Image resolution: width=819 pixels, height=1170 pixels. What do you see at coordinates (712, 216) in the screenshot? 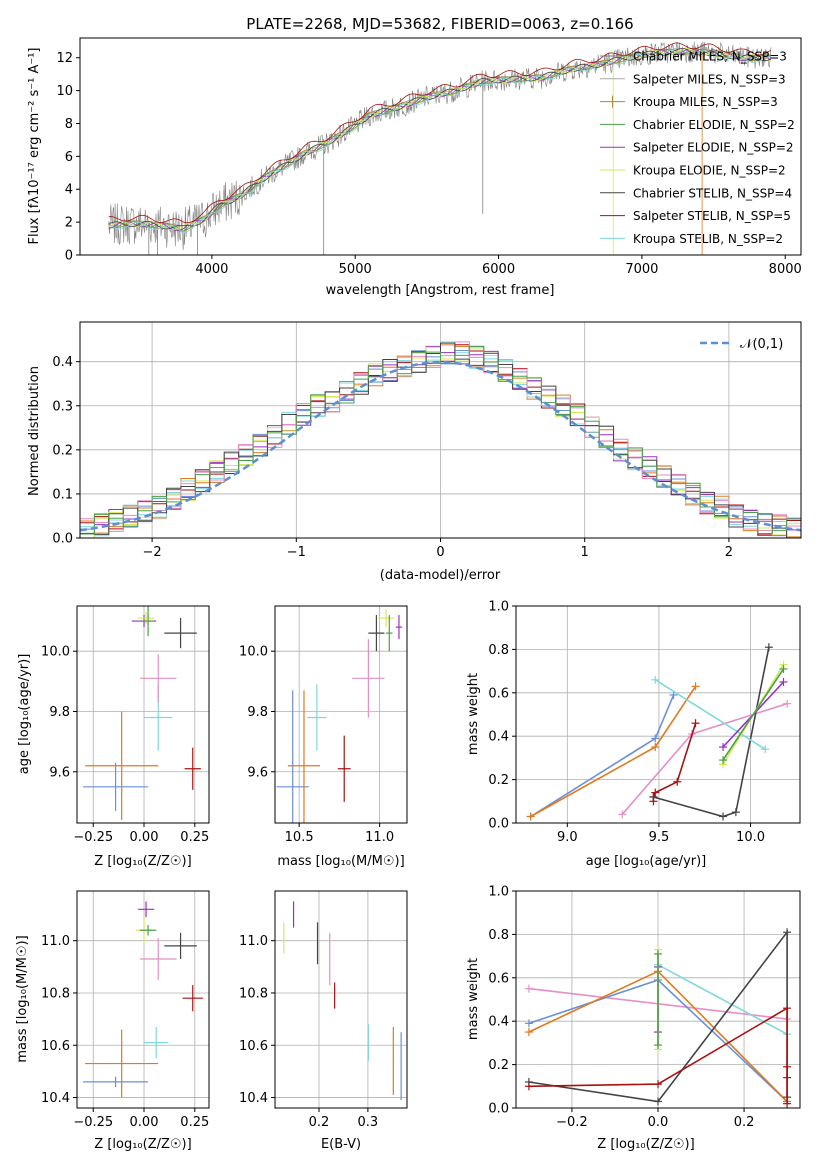
I see `legend-entry-label: Salpeter STELIB, N_SSP=5` at bounding box center [712, 216].